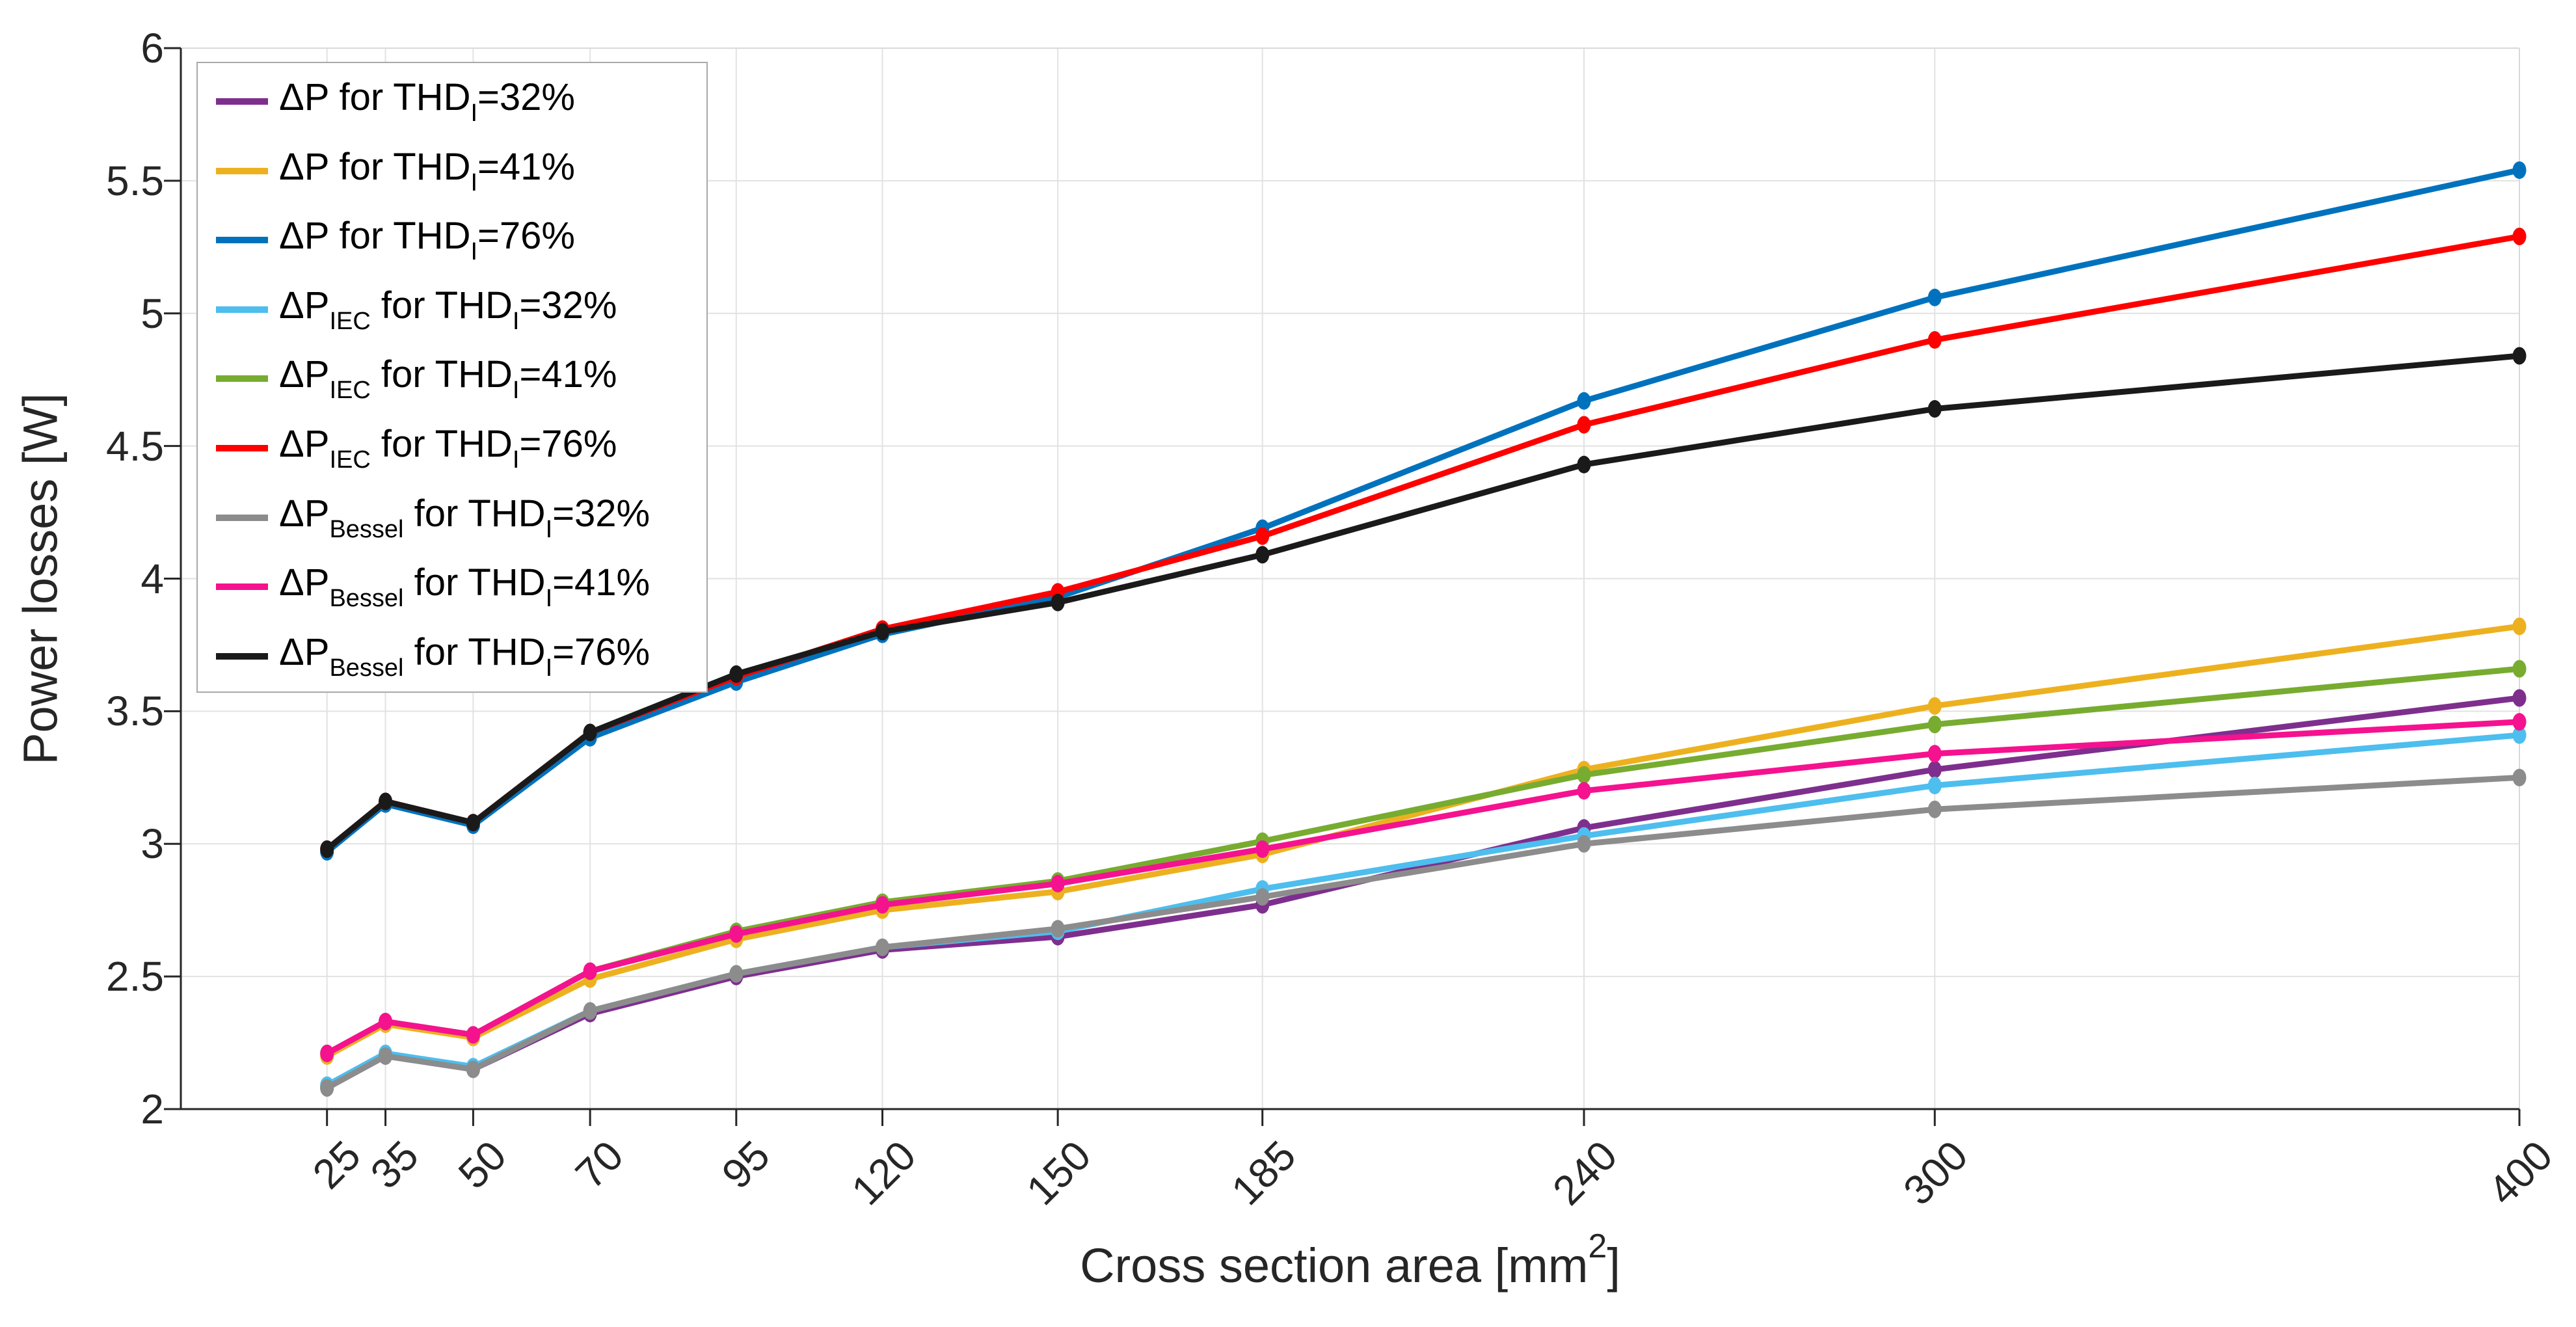  What do you see at coordinates (135, 977) in the screenshot?
I see `y-tick-label: 2.5` at bounding box center [135, 977].